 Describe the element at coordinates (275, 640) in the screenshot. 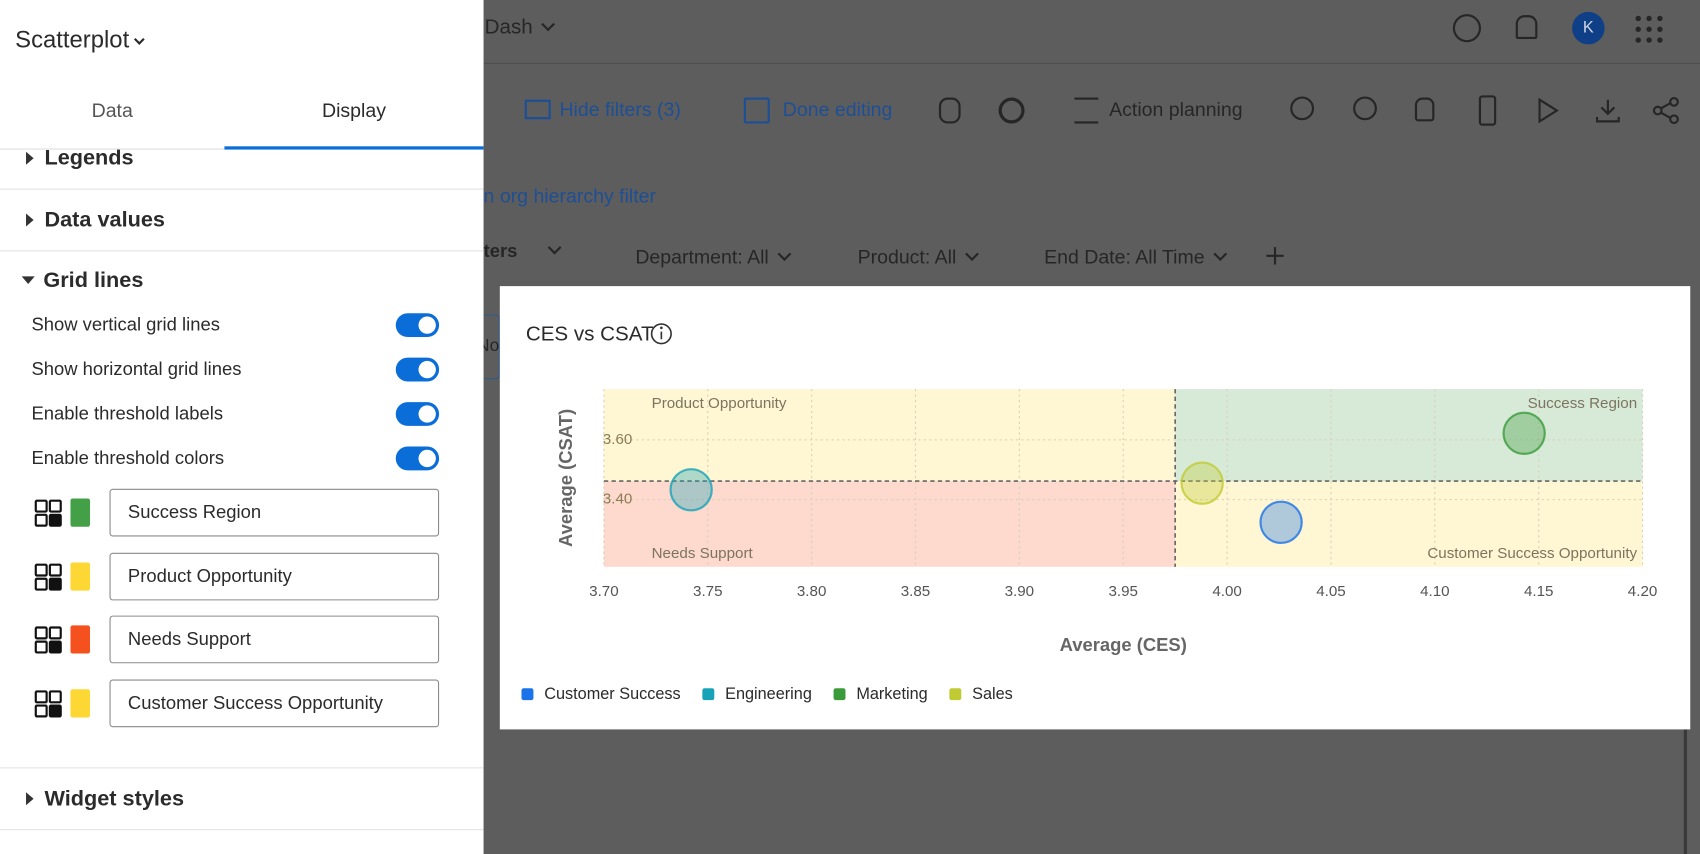

I see `threshold-label-input: Needs Support` at that location.